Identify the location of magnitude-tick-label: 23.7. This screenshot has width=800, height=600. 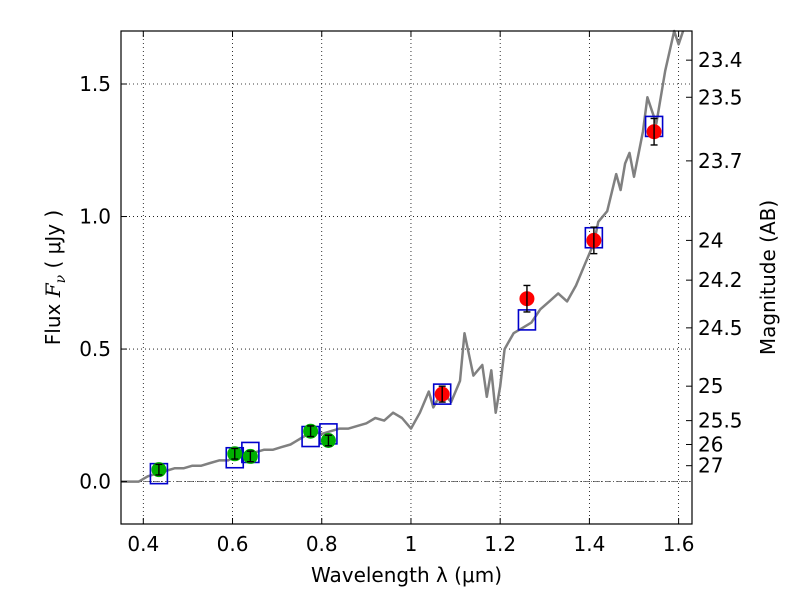
(720, 161).